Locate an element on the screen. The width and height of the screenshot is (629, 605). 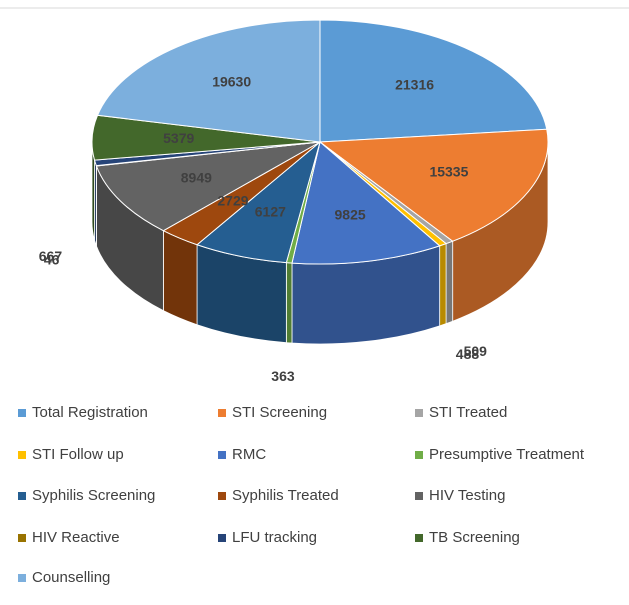
data-label: 667 is located at coordinates (51, 256).